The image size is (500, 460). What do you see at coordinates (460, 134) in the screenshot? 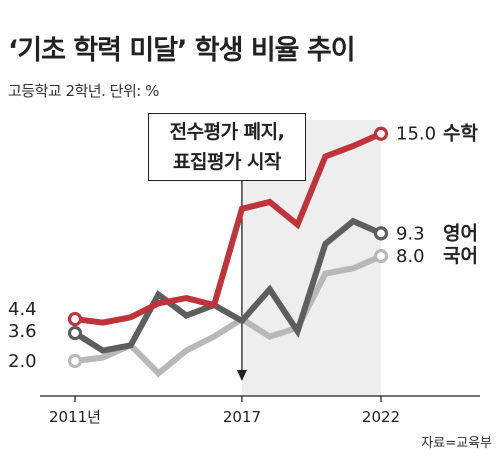
I see `series-name-label: 수학` at bounding box center [460, 134].